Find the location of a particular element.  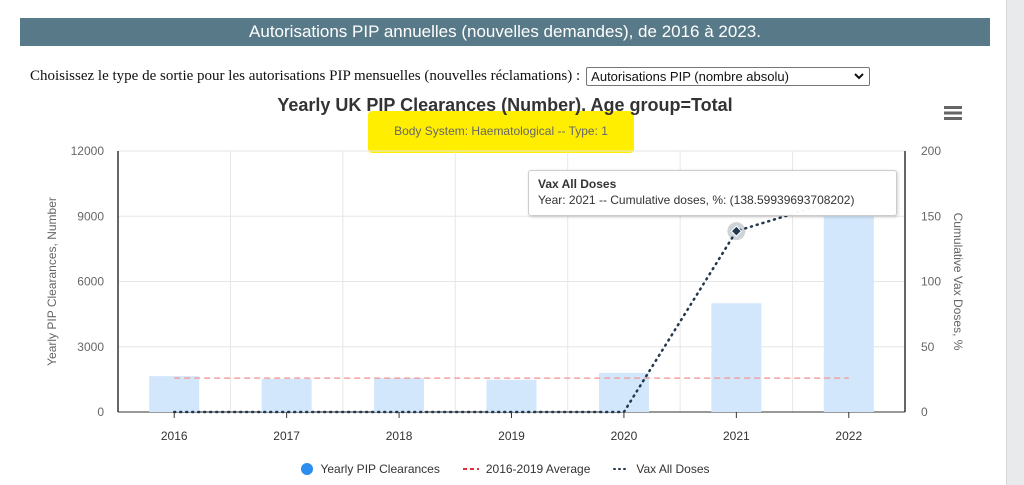

tooltip-title: Vax All Doses is located at coordinates (577, 184).